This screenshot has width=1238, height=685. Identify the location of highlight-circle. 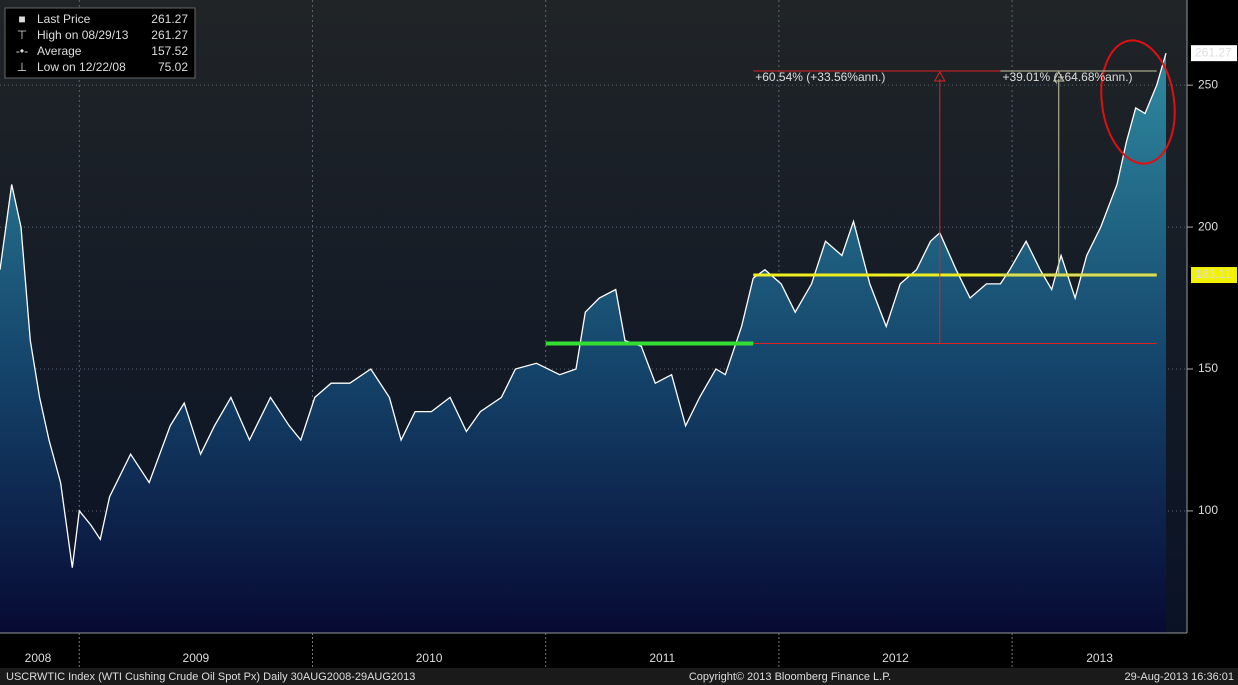
(1138, 102).